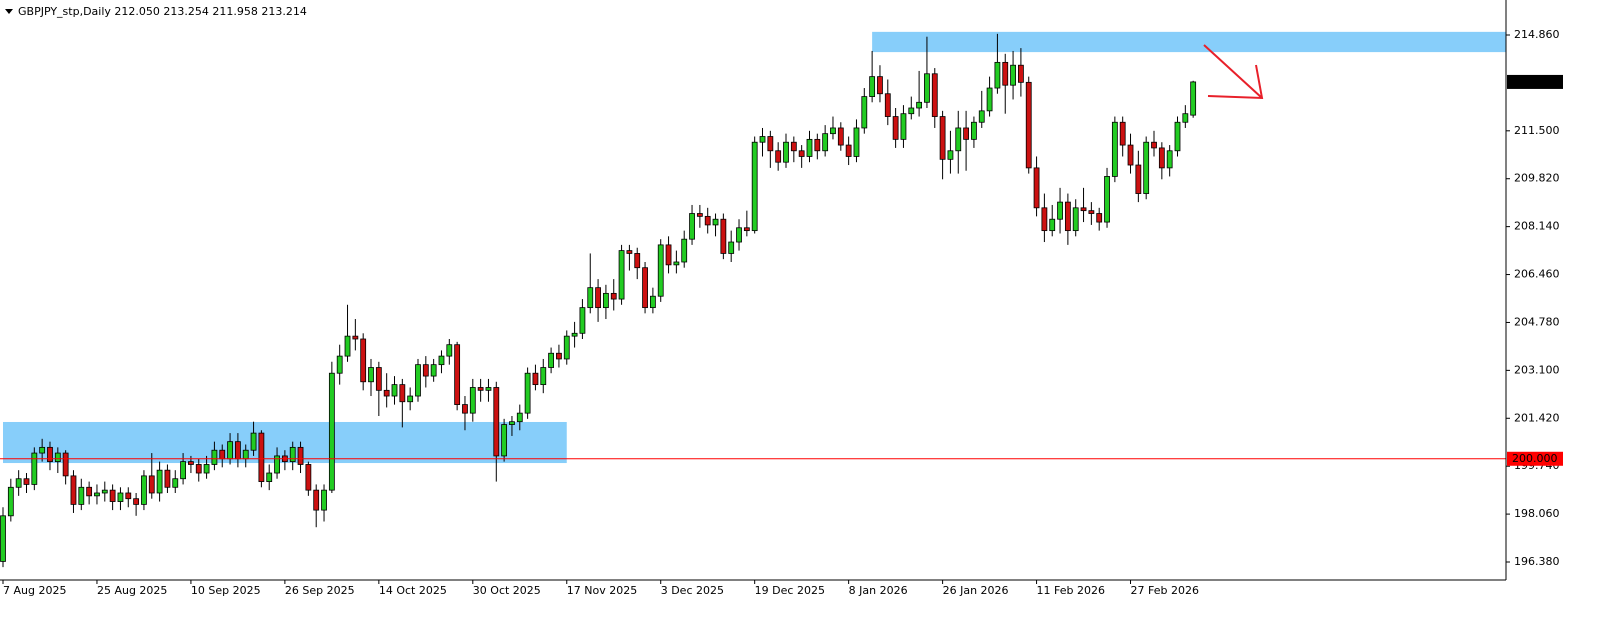 The image size is (1604, 617). I want to click on x-tick-label: 19 Dec 2025, so click(790, 590).